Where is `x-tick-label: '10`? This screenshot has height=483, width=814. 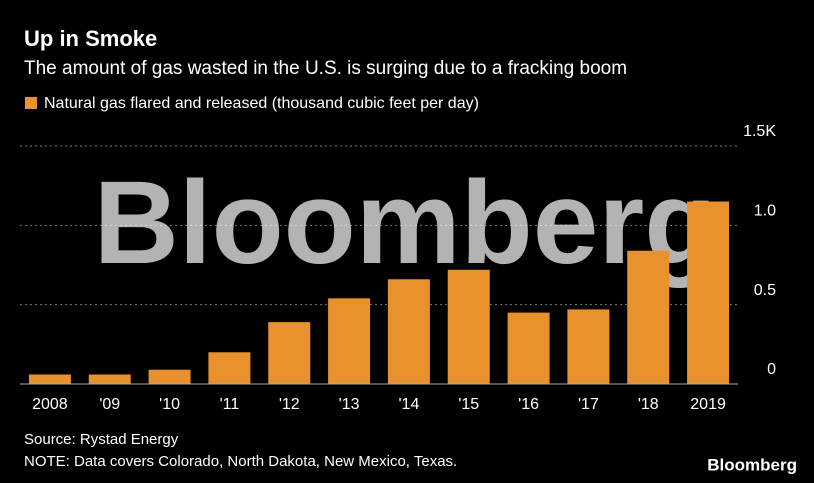 x-tick-label: '10 is located at coordinates (169, 404).